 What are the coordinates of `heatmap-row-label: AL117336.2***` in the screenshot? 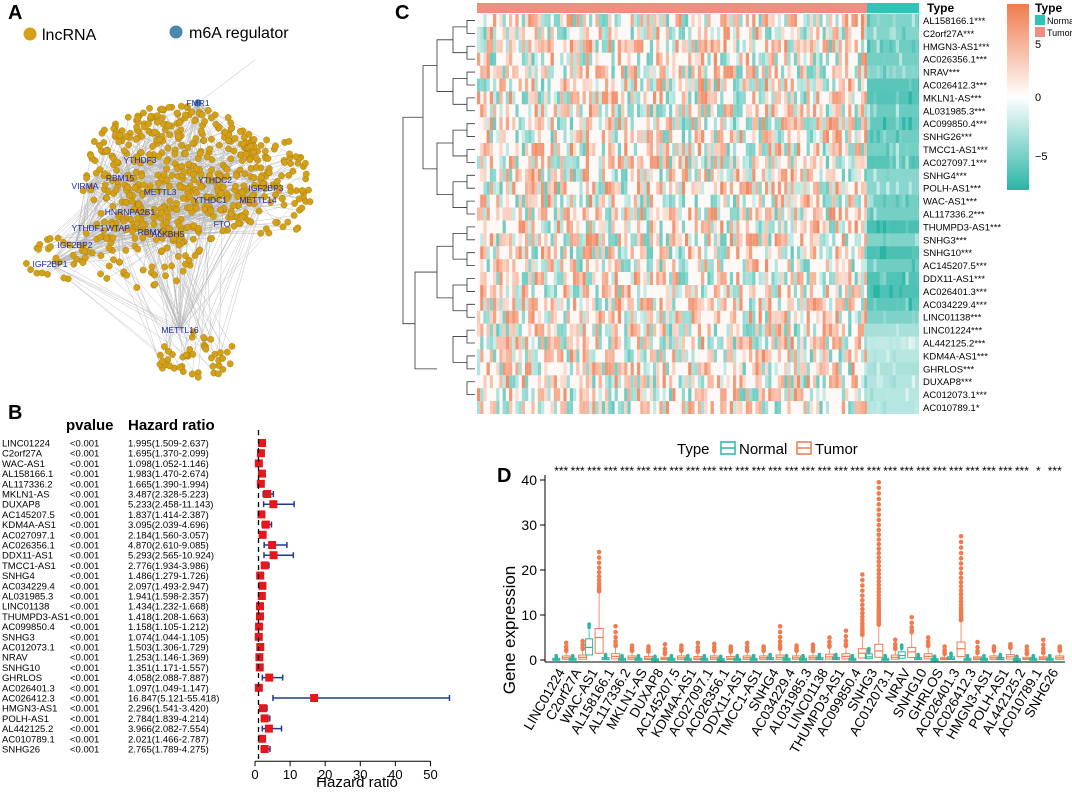 It's located at (954, 215).